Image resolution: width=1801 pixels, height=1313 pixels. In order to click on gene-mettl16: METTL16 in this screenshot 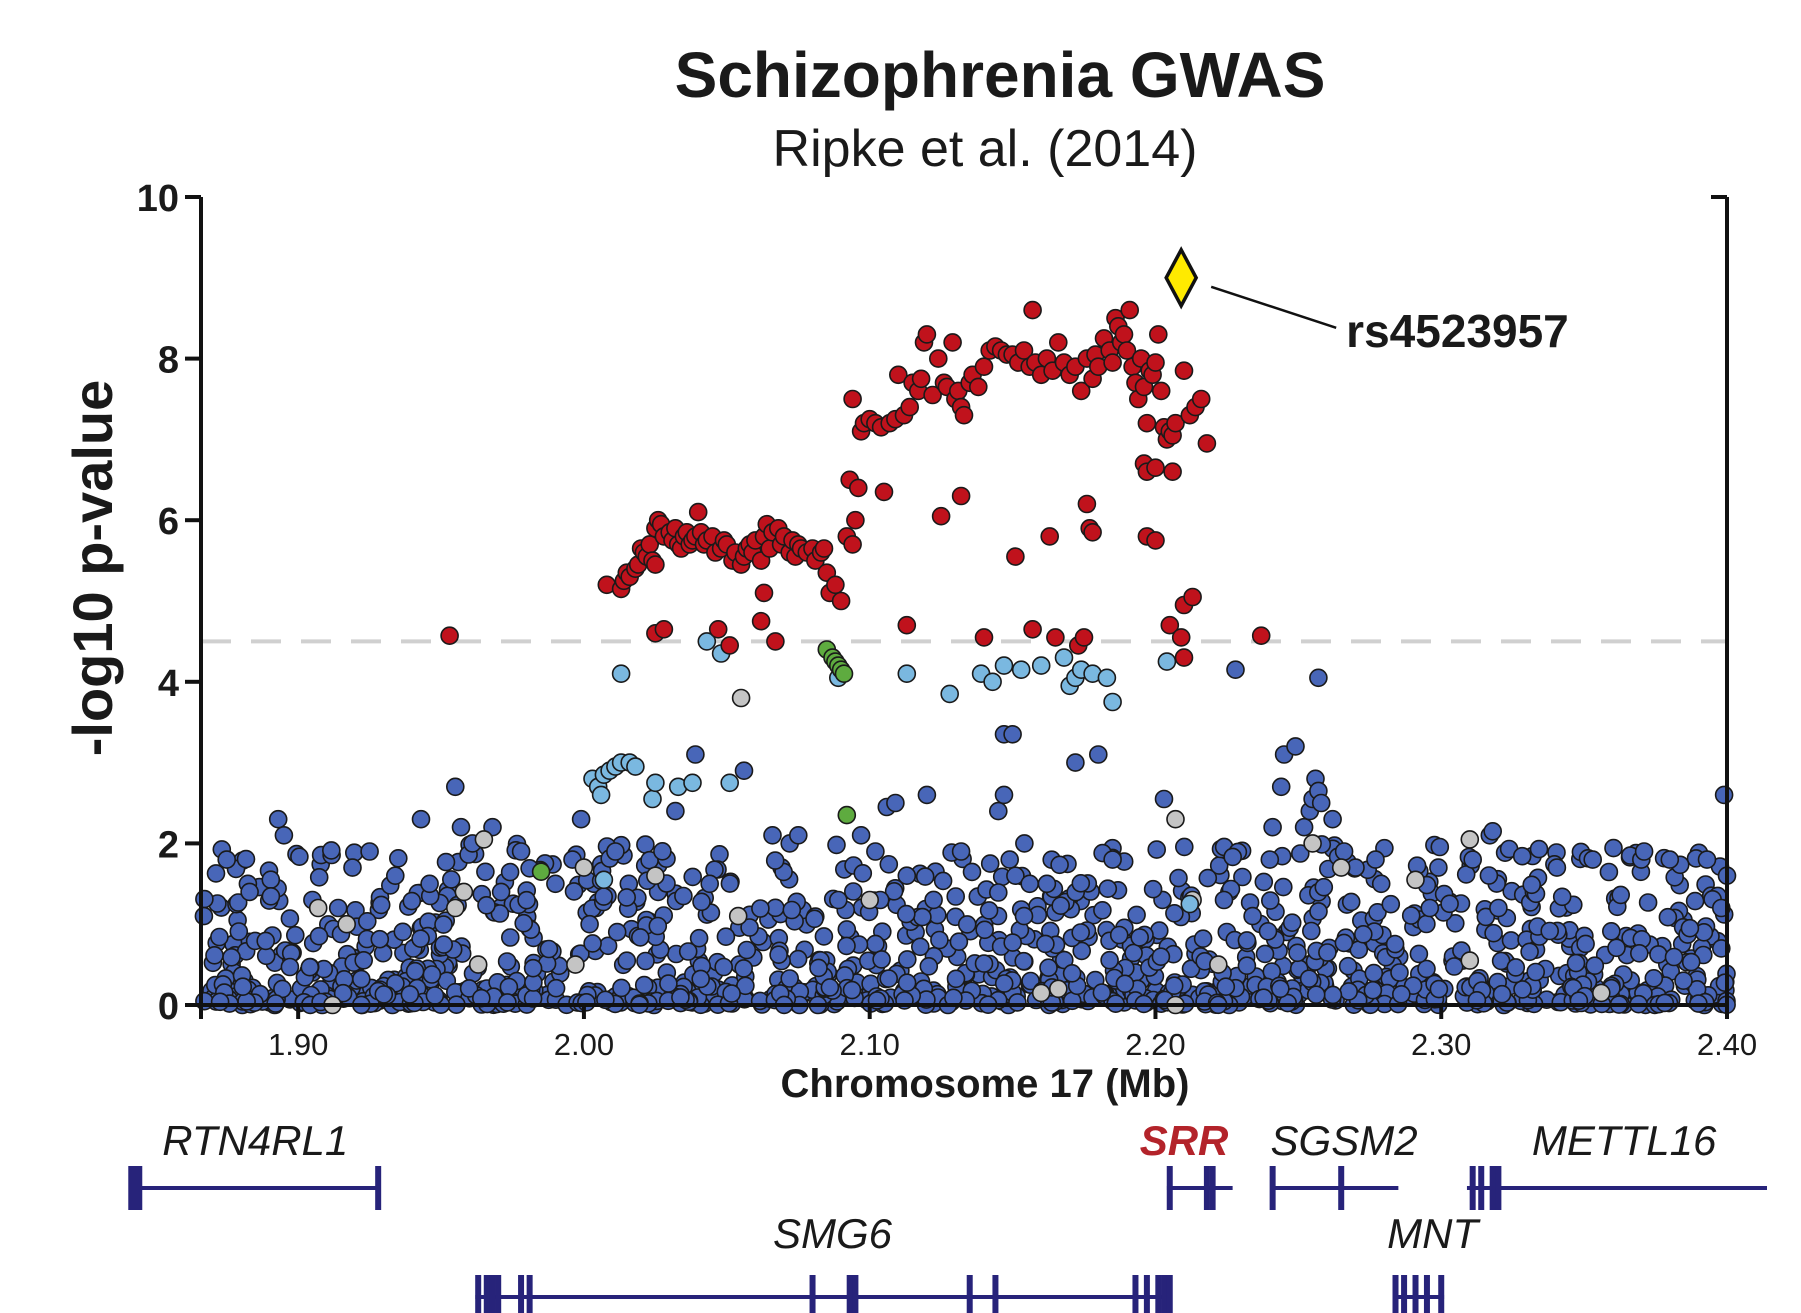, I will do `click(1617, 1163)`.